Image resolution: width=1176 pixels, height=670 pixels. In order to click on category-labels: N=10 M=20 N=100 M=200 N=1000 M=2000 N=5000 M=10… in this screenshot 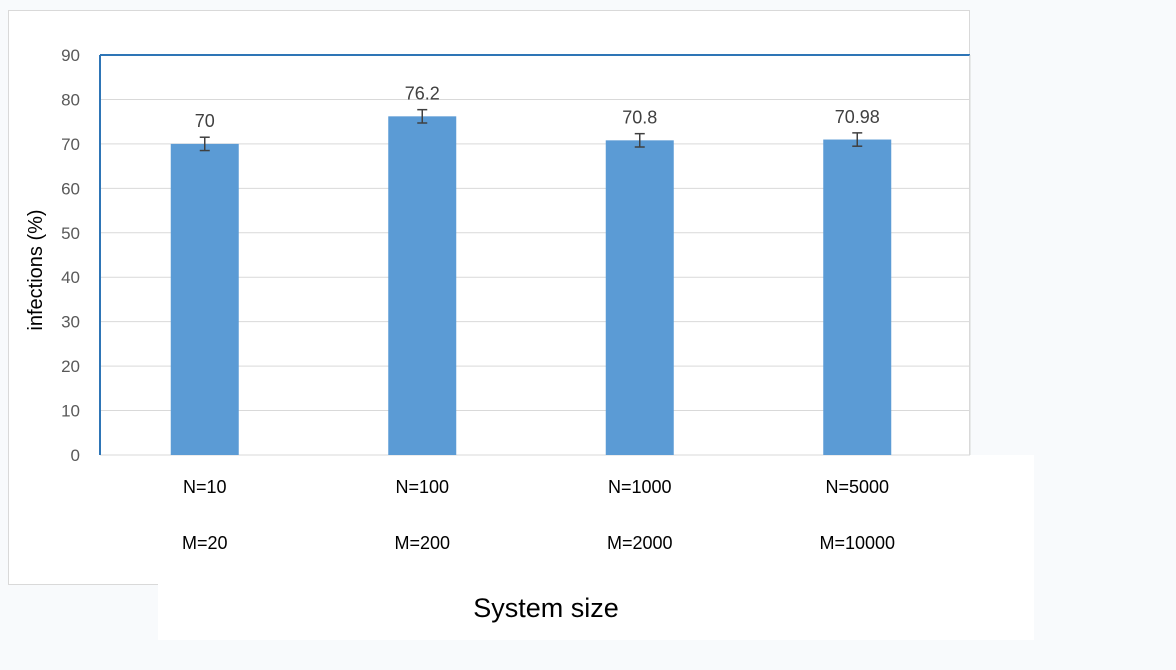, I will do `click(538, 515)`.